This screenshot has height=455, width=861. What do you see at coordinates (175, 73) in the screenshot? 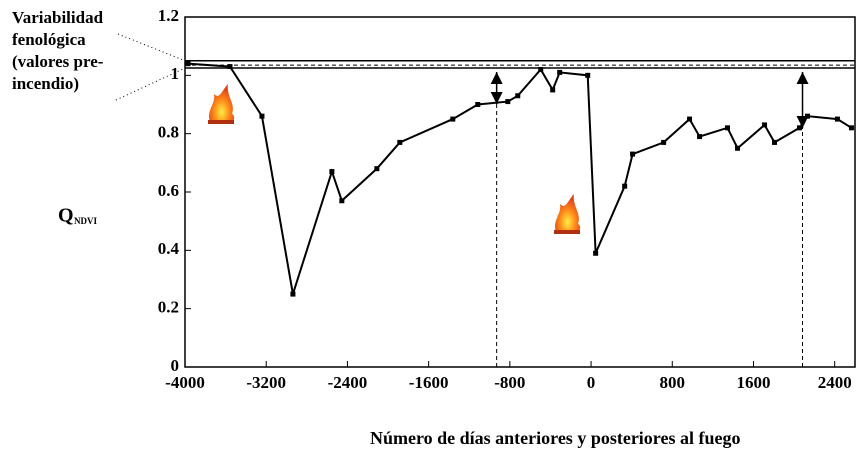
I see `y-tick-label: 1` at bounding box center [175, 73].